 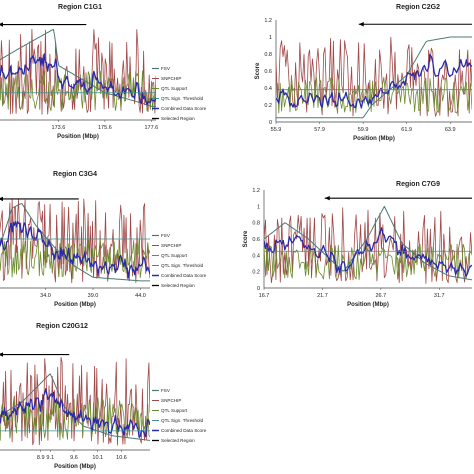 I want to click on x-tick-label: 173.6, so click(x=59, y=128).